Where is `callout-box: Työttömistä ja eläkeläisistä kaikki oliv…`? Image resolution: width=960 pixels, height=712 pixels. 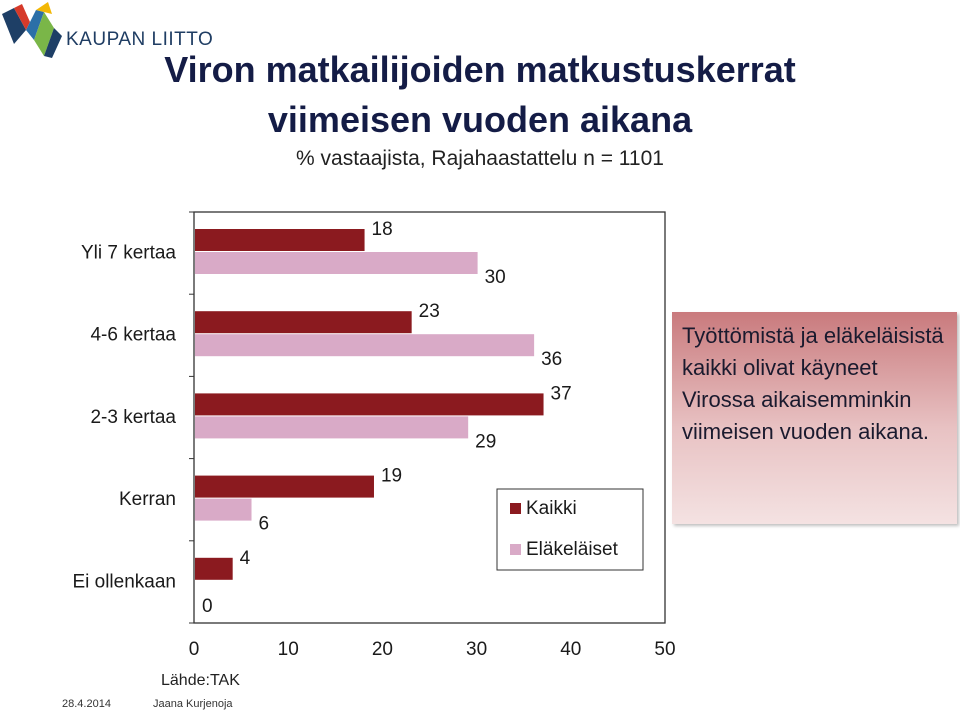 callout-box: Työttömistä ja eläkeläisistä kaikki oliv… is located at coordinates (814, 418).